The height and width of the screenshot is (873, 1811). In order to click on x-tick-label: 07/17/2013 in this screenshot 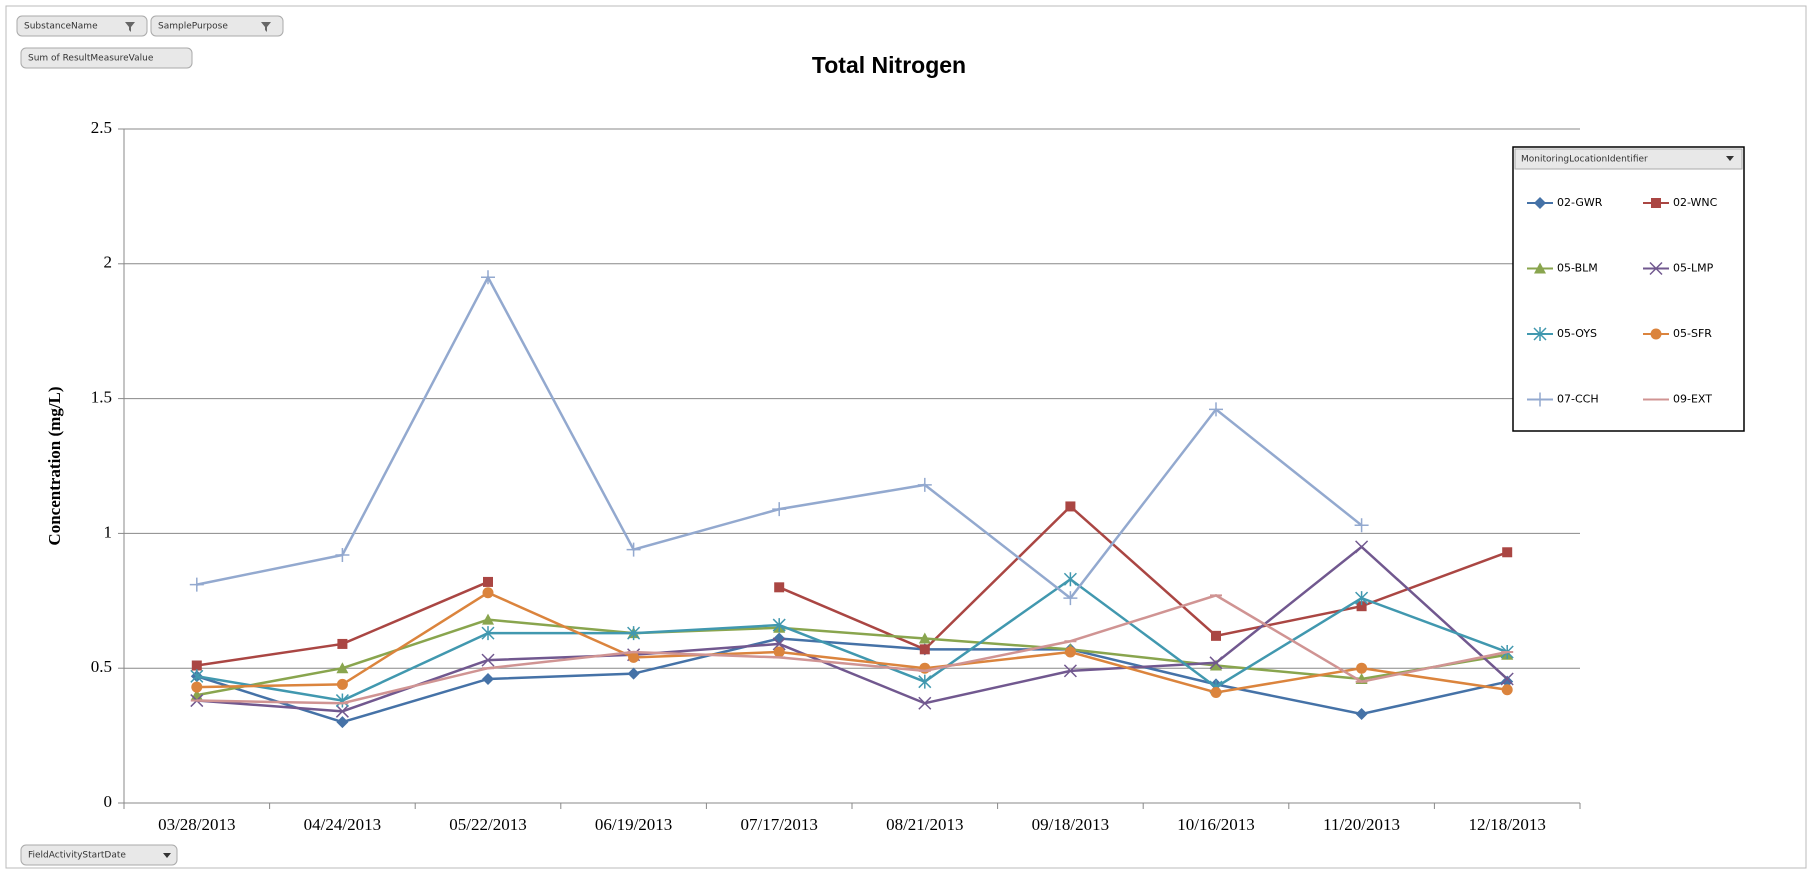, I will do `click(778, 824)`.